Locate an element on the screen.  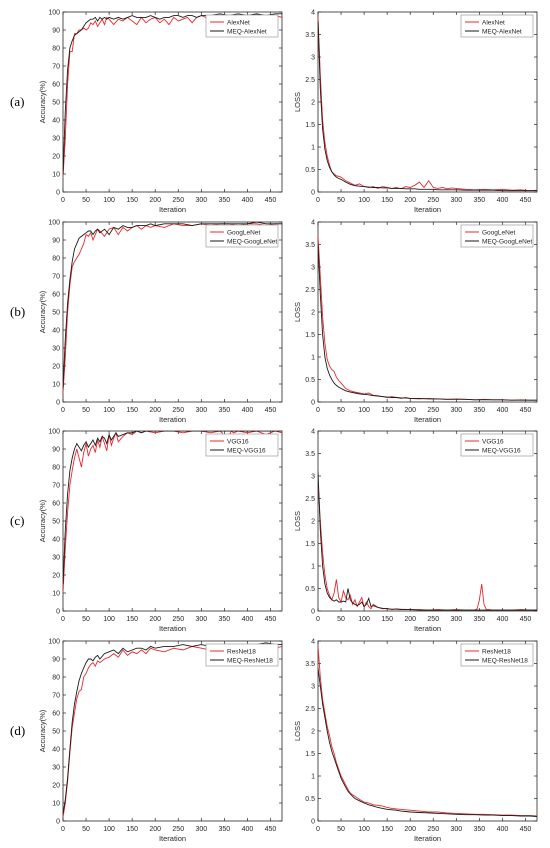
legend-entry: AlexNet is located at coordinates (493, 23).